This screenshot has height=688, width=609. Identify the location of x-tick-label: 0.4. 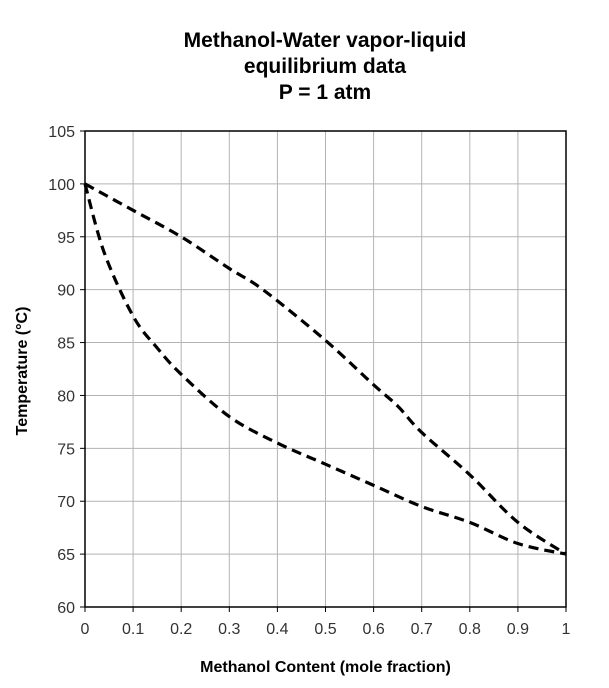
(277, 629).